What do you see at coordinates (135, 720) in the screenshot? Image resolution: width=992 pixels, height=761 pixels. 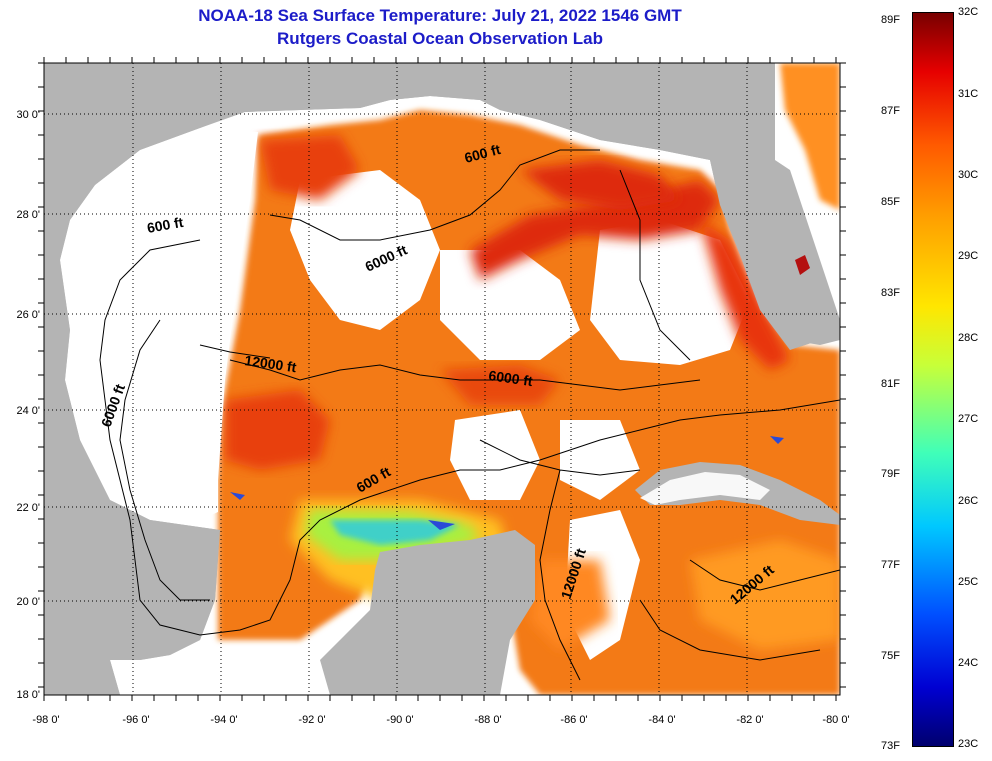 I see `lon-label-96: -96 0'` at bounding box center [135, 720].